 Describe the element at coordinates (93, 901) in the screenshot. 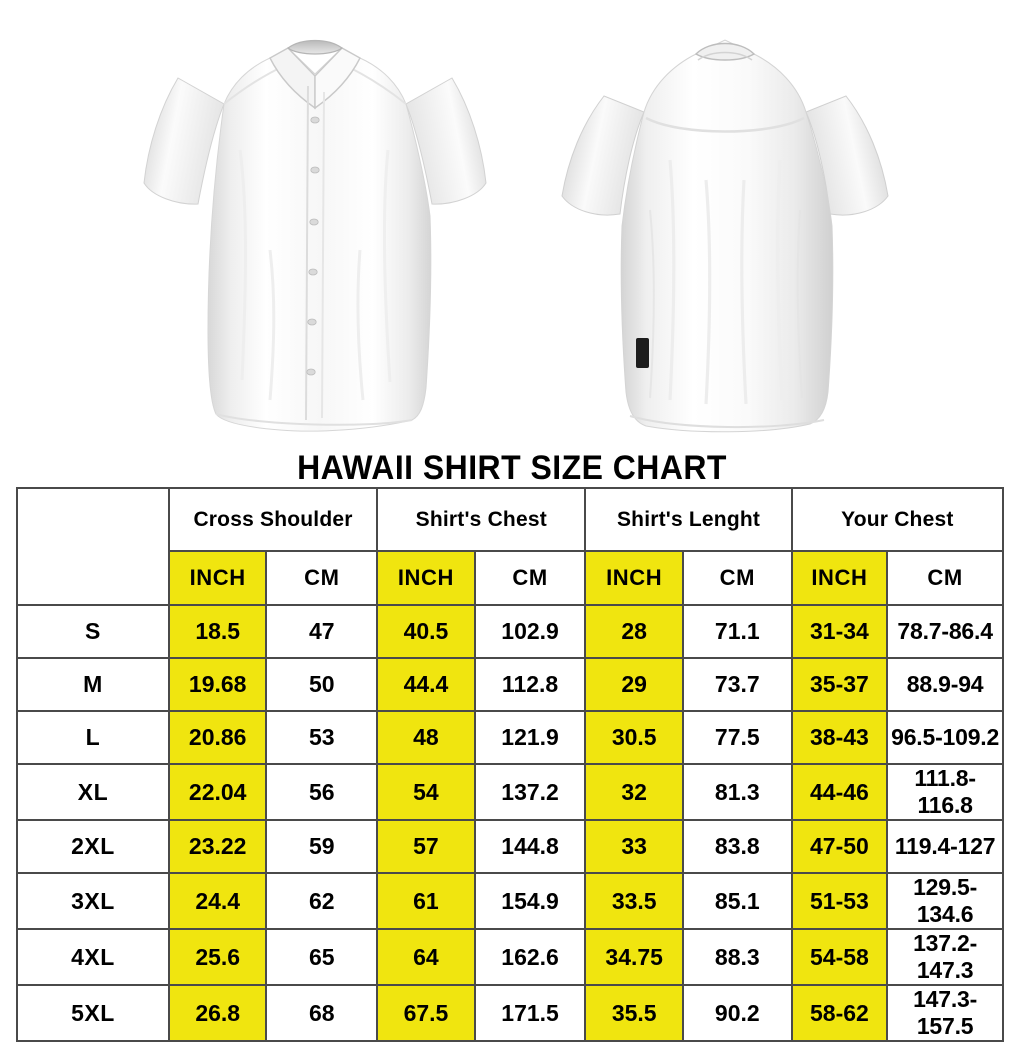

I see `size-label-3xl: 3XL` at that location.